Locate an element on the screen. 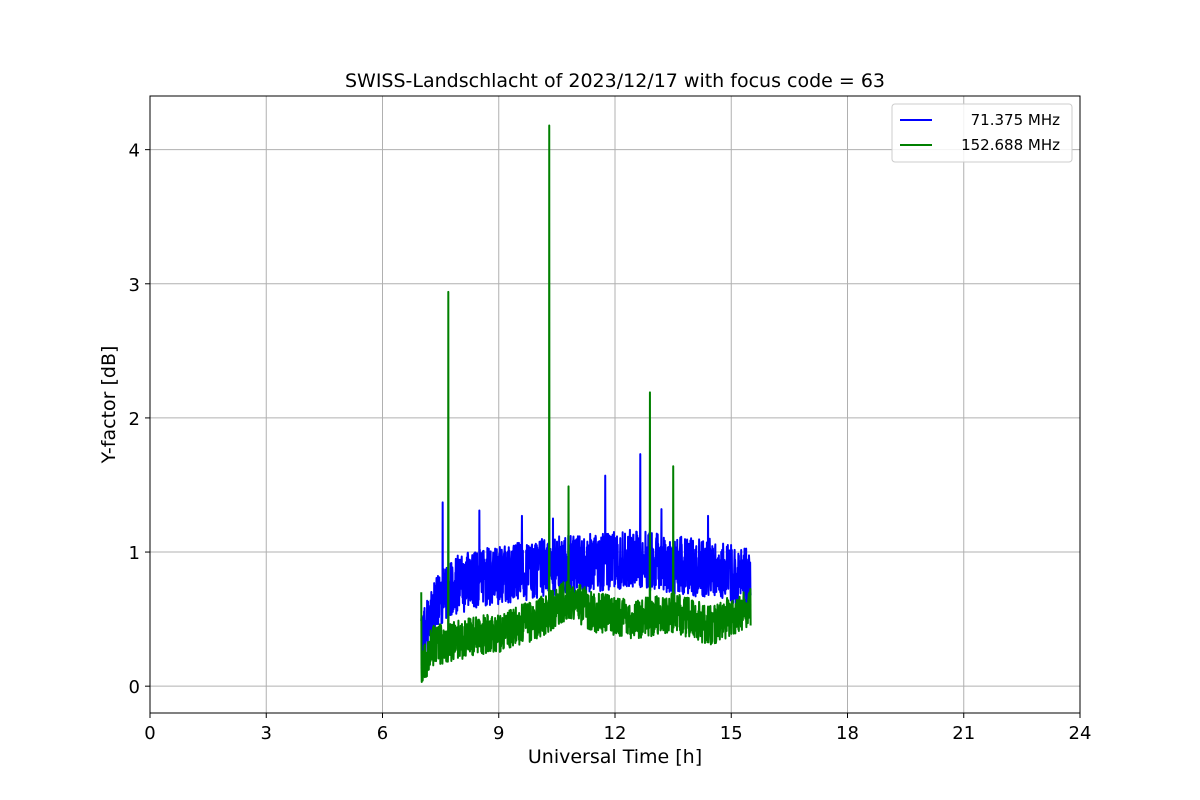  x-tick-label: 18 is located at coordinates (847, 733).